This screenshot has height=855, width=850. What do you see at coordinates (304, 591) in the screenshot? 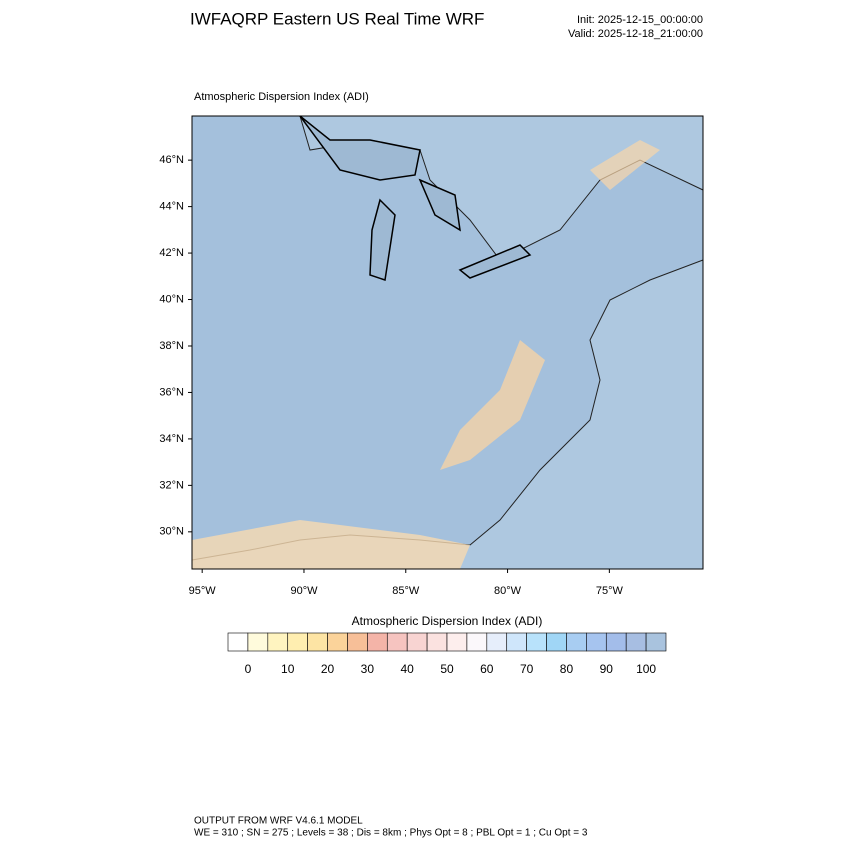
I see `lon-tick-label: 90°W` at bounding box center [304, 591].